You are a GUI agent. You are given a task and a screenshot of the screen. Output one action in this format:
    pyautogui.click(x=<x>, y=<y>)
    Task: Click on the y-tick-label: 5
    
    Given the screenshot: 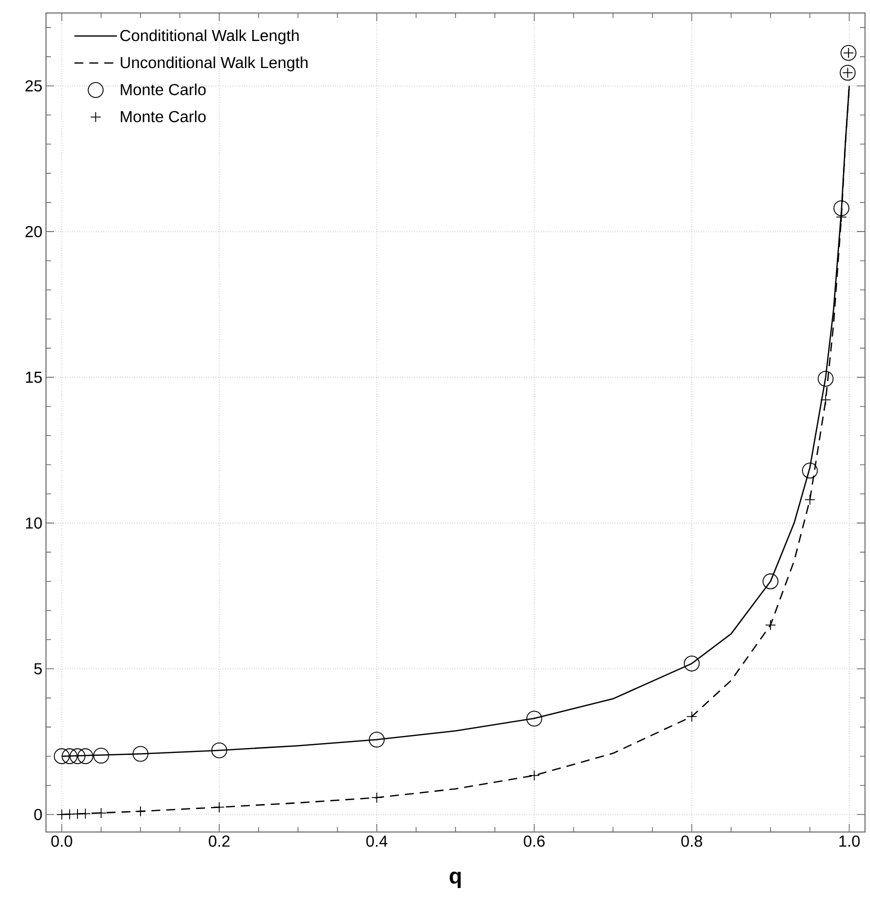 What is the action you would take?
    pyautogui.click(x=38, y=668)
    